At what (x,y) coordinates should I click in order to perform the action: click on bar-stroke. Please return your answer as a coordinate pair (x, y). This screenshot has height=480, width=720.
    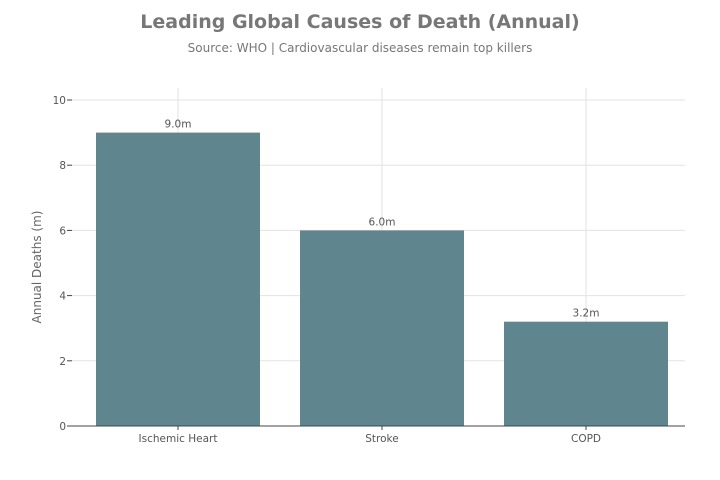
    Looking at the image, I should click on (382, 328).